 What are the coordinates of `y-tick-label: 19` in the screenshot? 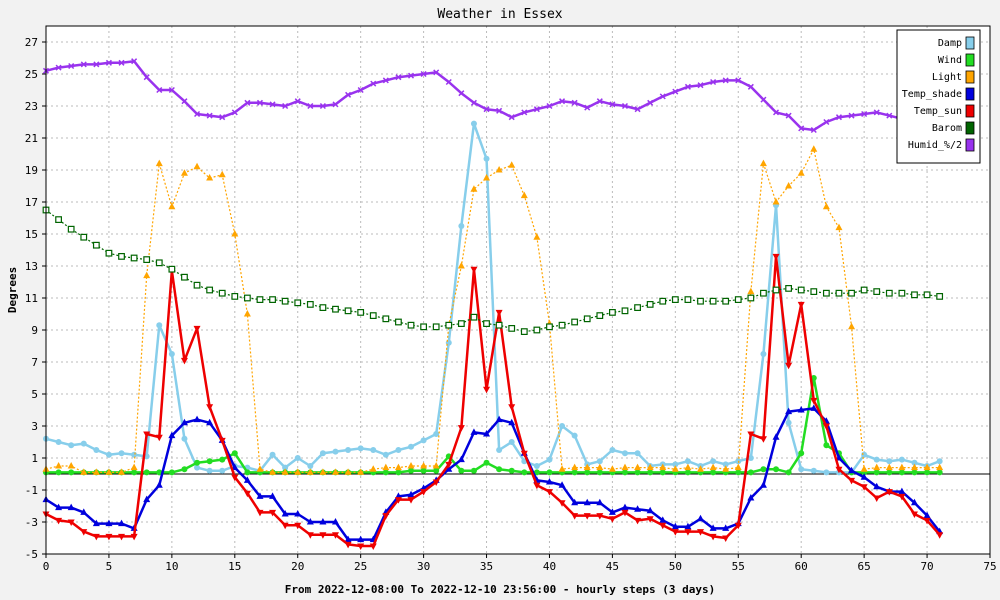 It's located at (31, 170).